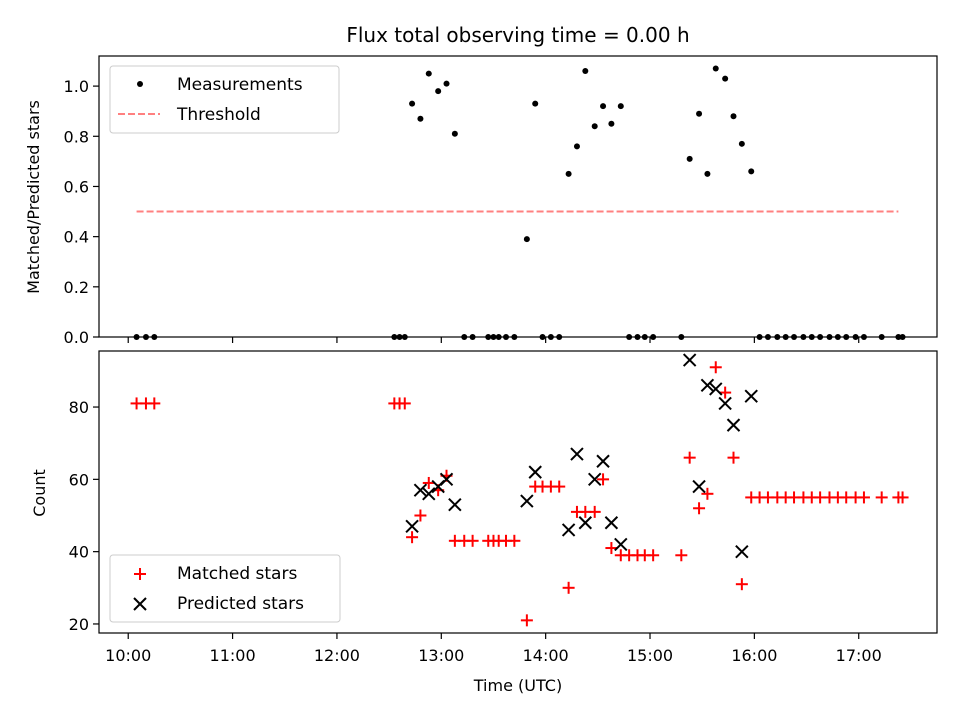 The image size is (960, 720). Describe the element at coordinates (128, 655) in the screenshot. I see `x-tick-label: 10:00` at that location.